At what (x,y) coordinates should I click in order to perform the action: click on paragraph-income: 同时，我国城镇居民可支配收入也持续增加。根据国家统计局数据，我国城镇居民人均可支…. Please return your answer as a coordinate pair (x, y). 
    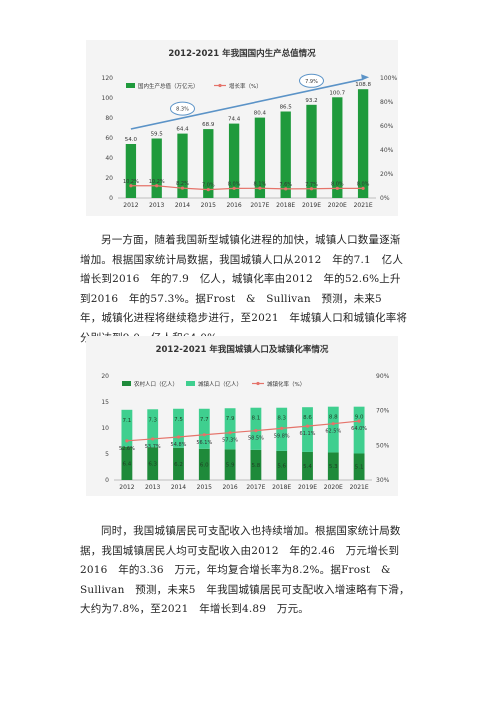
    Looking at the image, I should click on (245, 571).